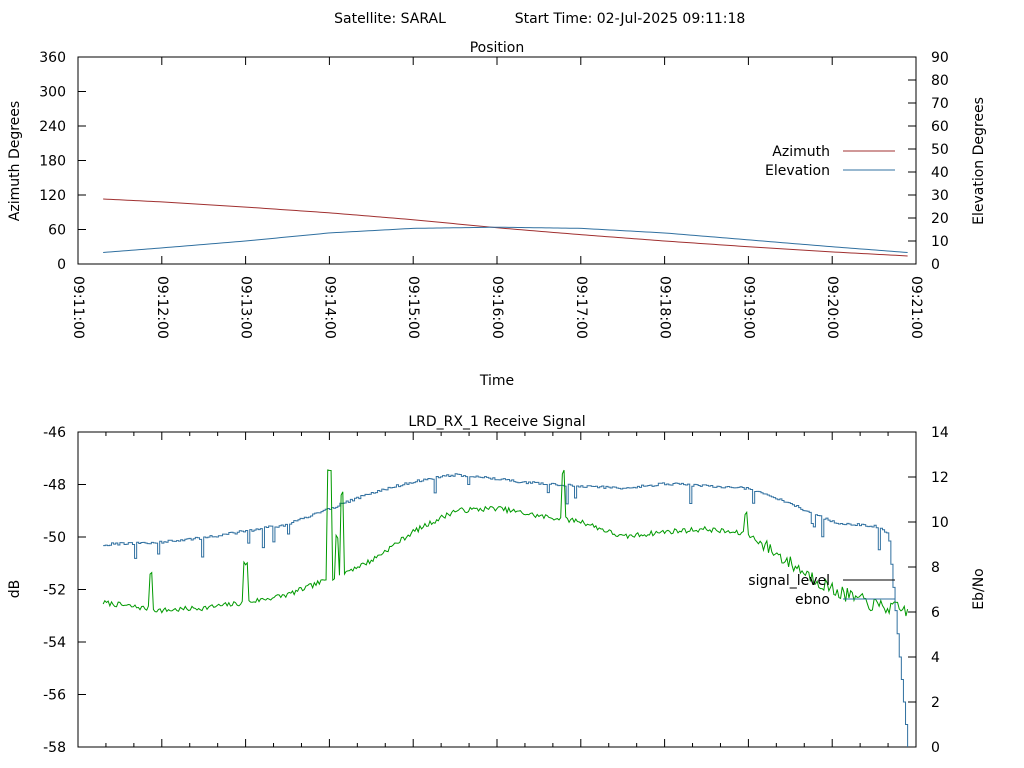 The height and width of the screenshot is (768, 1024). What do you see at coordinates (979, 589) in the screenshot?
I see `signal-y2-label: Eb/No` at bounding box center [979, 589].